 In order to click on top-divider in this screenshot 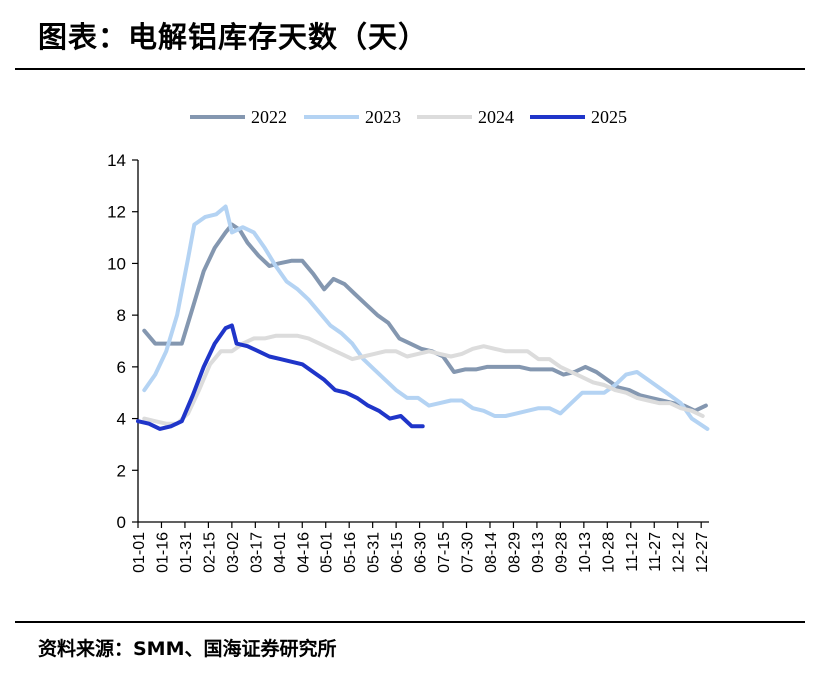, I will do `click(410, 69)`.